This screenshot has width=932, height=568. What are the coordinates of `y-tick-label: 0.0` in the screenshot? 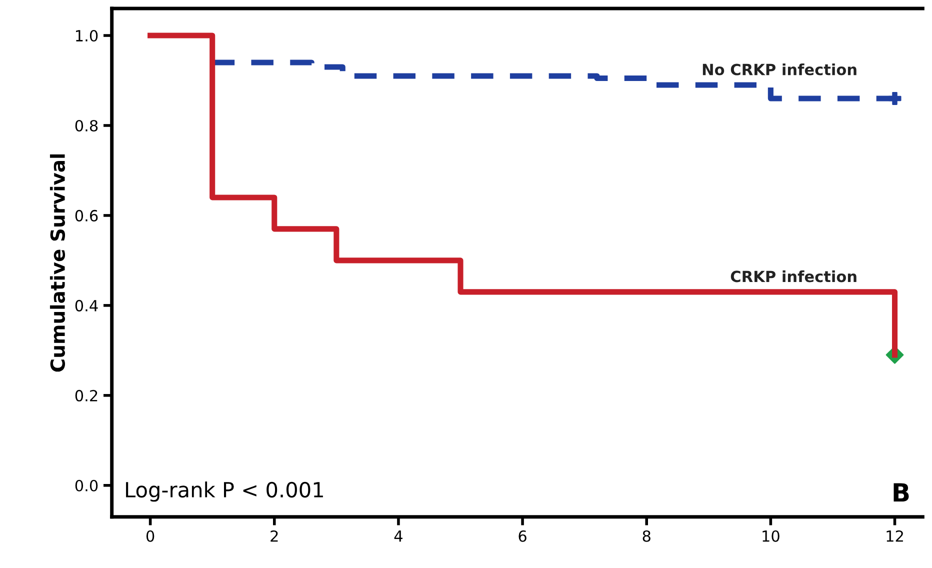 It's located at (86, 486).